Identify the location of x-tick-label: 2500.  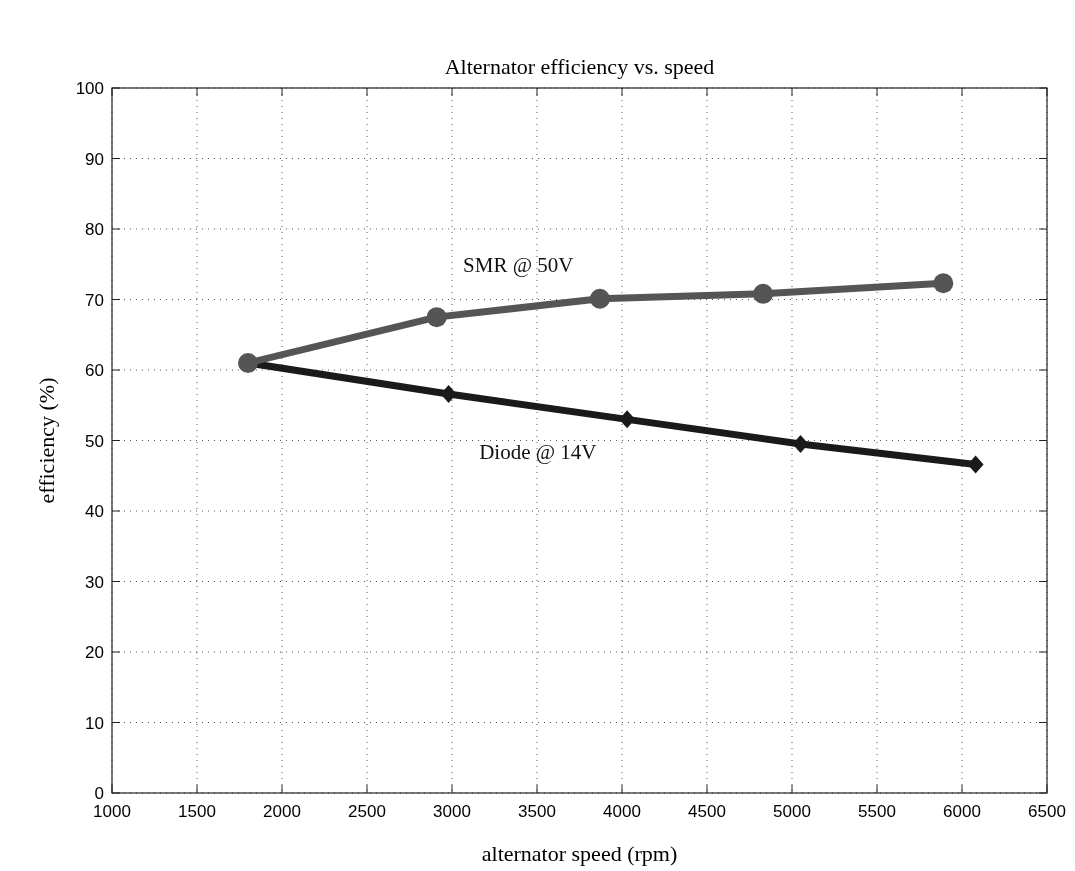
(367, 811).